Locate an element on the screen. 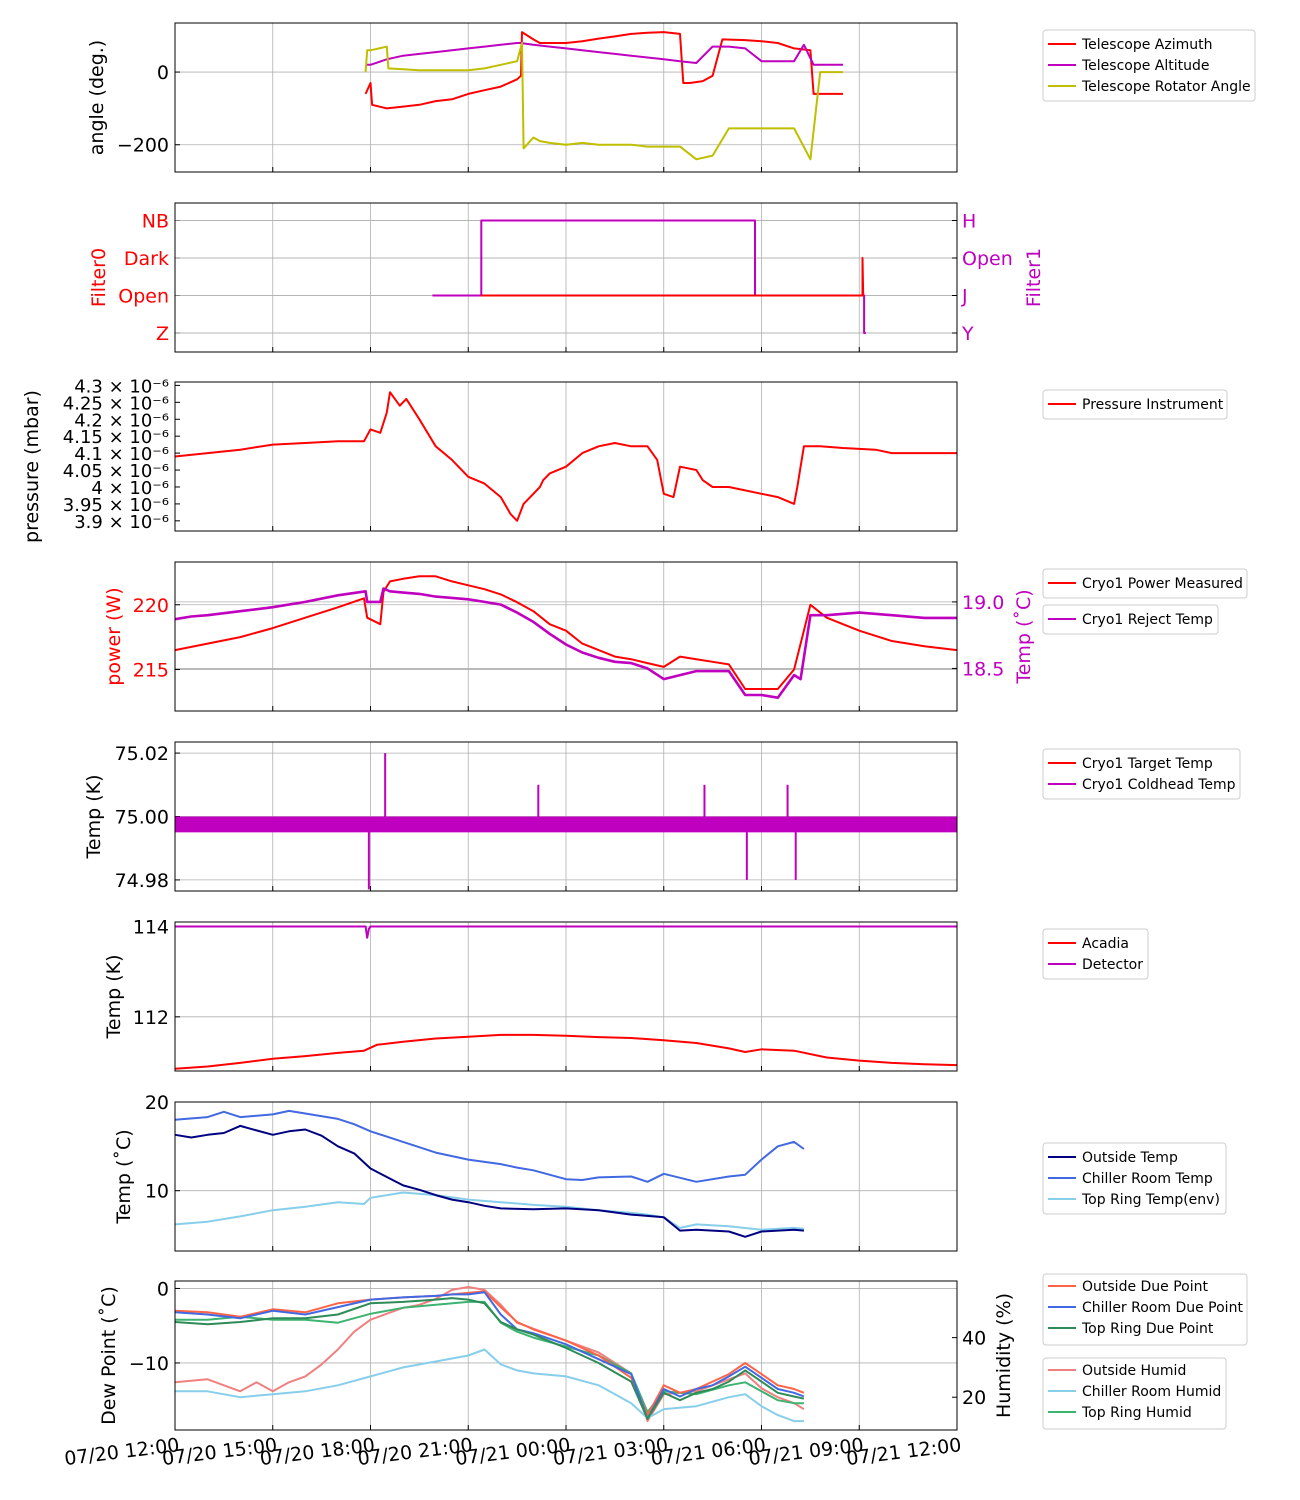  panel-2-tick-label: Dark is located at coordinates (146, 259).